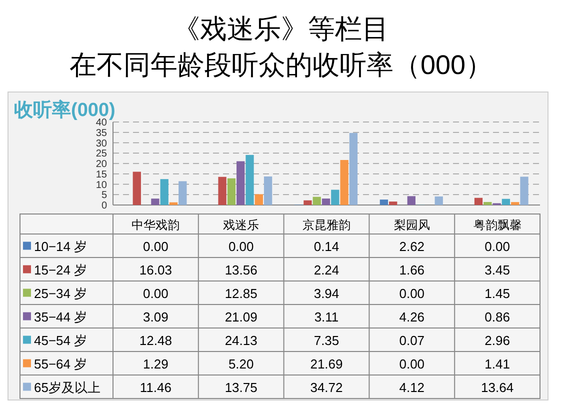 Image resolution: width=562 pixels, height=416 pixels. What do you see at coordinates (102, 164) in the screenshot?
I see `y-tick-label: 20` at bounding box center [102, 164].